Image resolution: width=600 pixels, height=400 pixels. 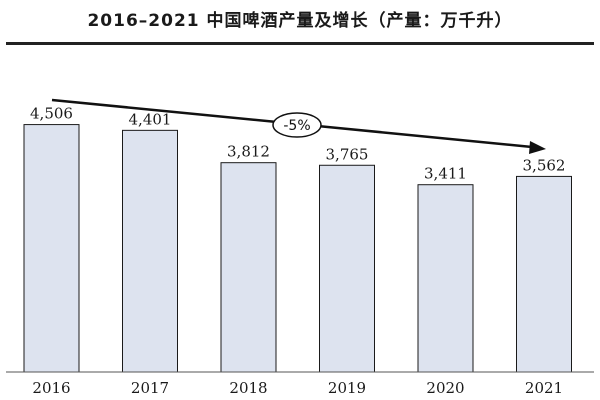 What do you see at coordinates (248, 267) in the screenshot?
I see `bar-2018` at bounding box center [248, 267].